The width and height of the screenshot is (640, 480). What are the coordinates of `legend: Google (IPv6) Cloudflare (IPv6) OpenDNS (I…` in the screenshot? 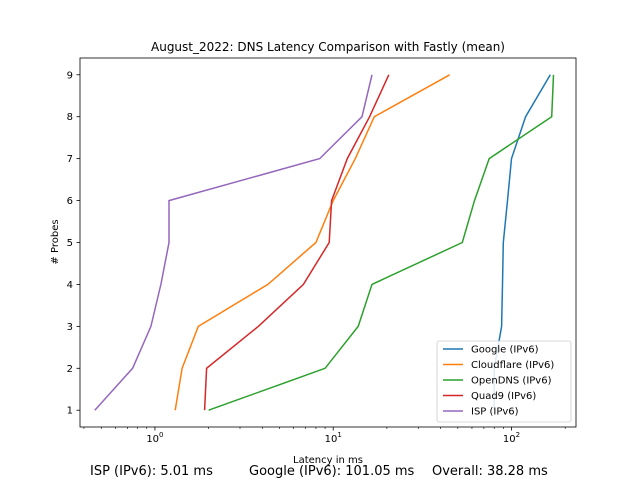 It's located at (504, 381).